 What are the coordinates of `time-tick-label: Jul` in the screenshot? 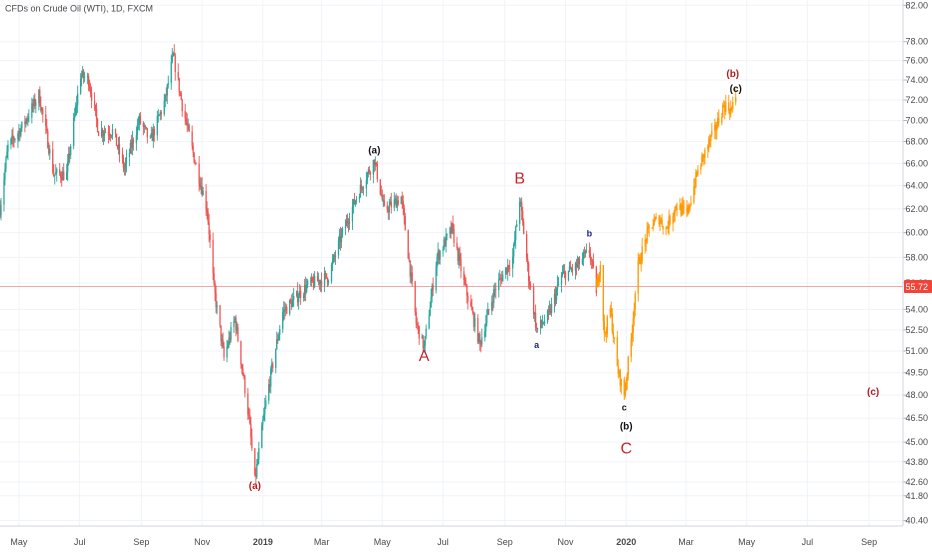 It's located at (443, 542).